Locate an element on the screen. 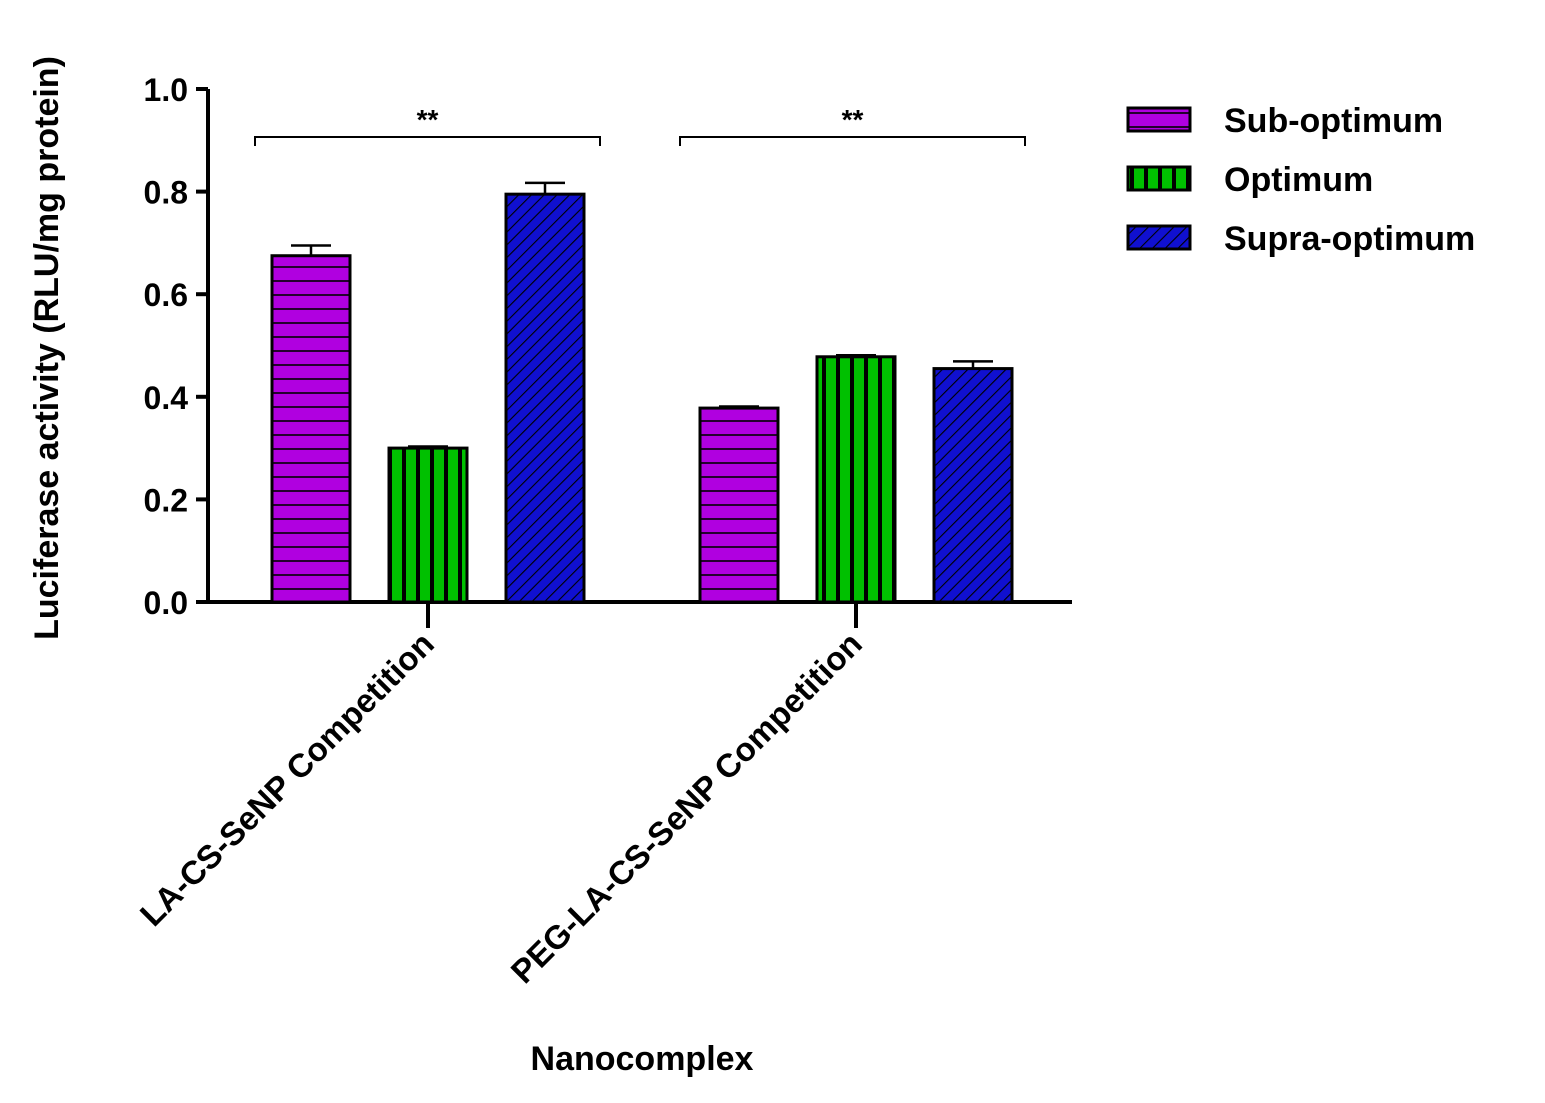  legend-swatch-optimum is located at coordinates (1159, 178).